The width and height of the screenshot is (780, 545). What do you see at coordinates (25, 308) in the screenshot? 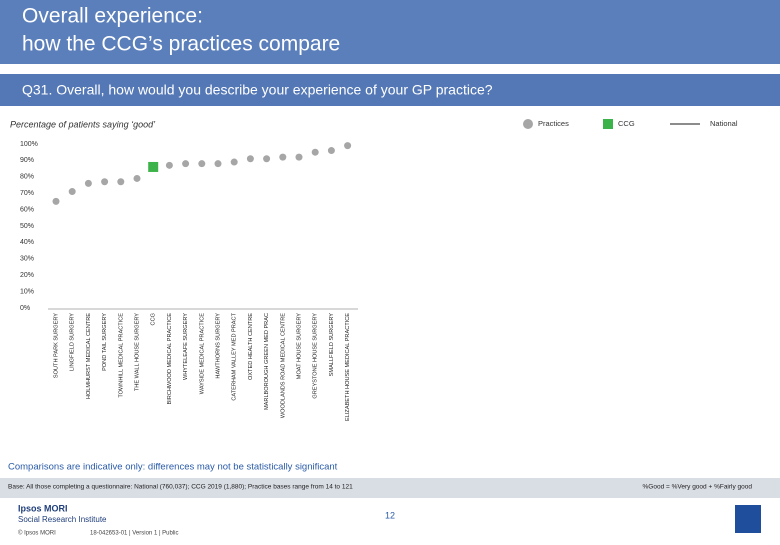
I see `y-tick-label: 0%` at bounding box center [25, 308].